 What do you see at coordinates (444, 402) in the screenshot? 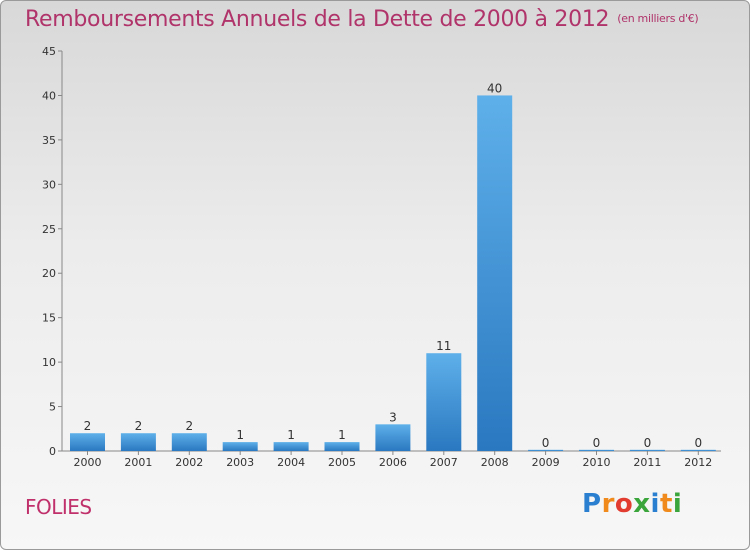
I see `bar-2007` at bounding box center [444, 402].